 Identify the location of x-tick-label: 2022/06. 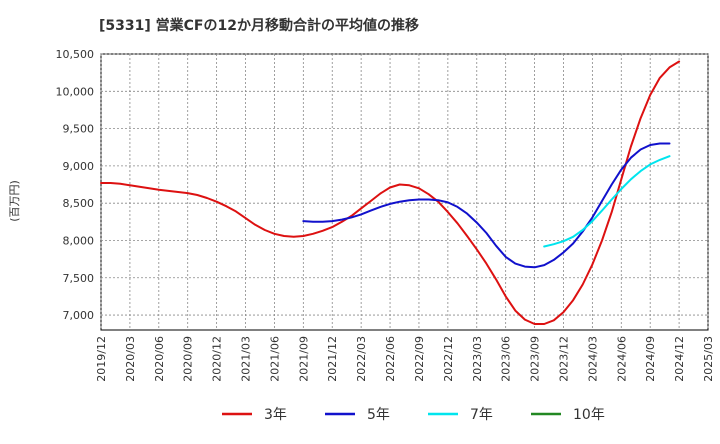
(390, 359).